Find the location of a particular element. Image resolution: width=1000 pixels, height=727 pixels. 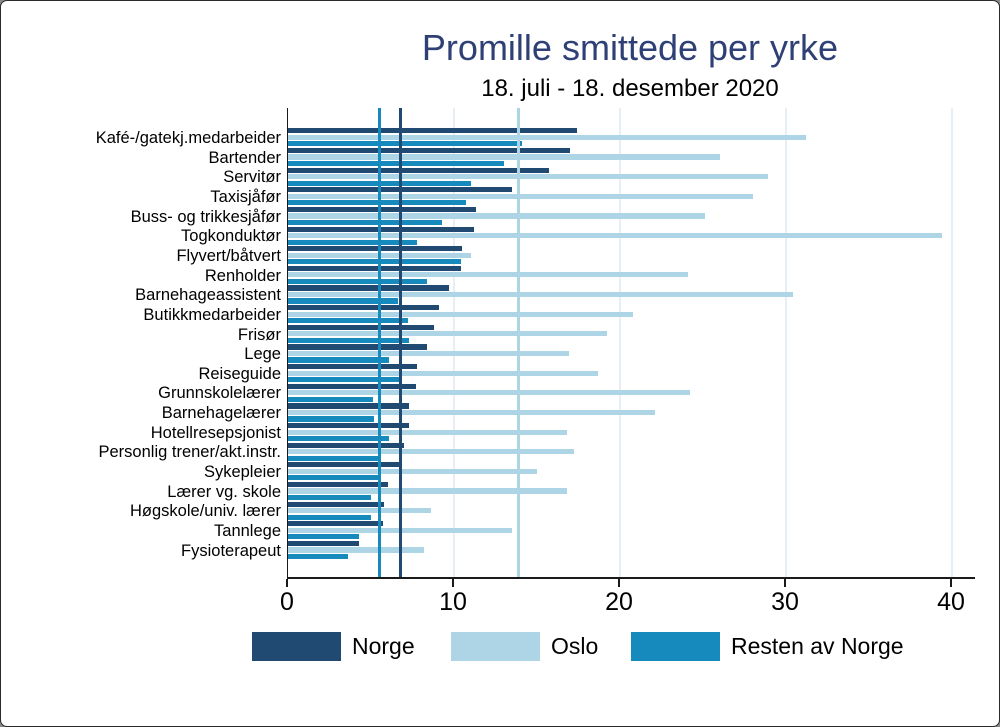

category-label-8: Renholder is located at coordinates (242, 275).